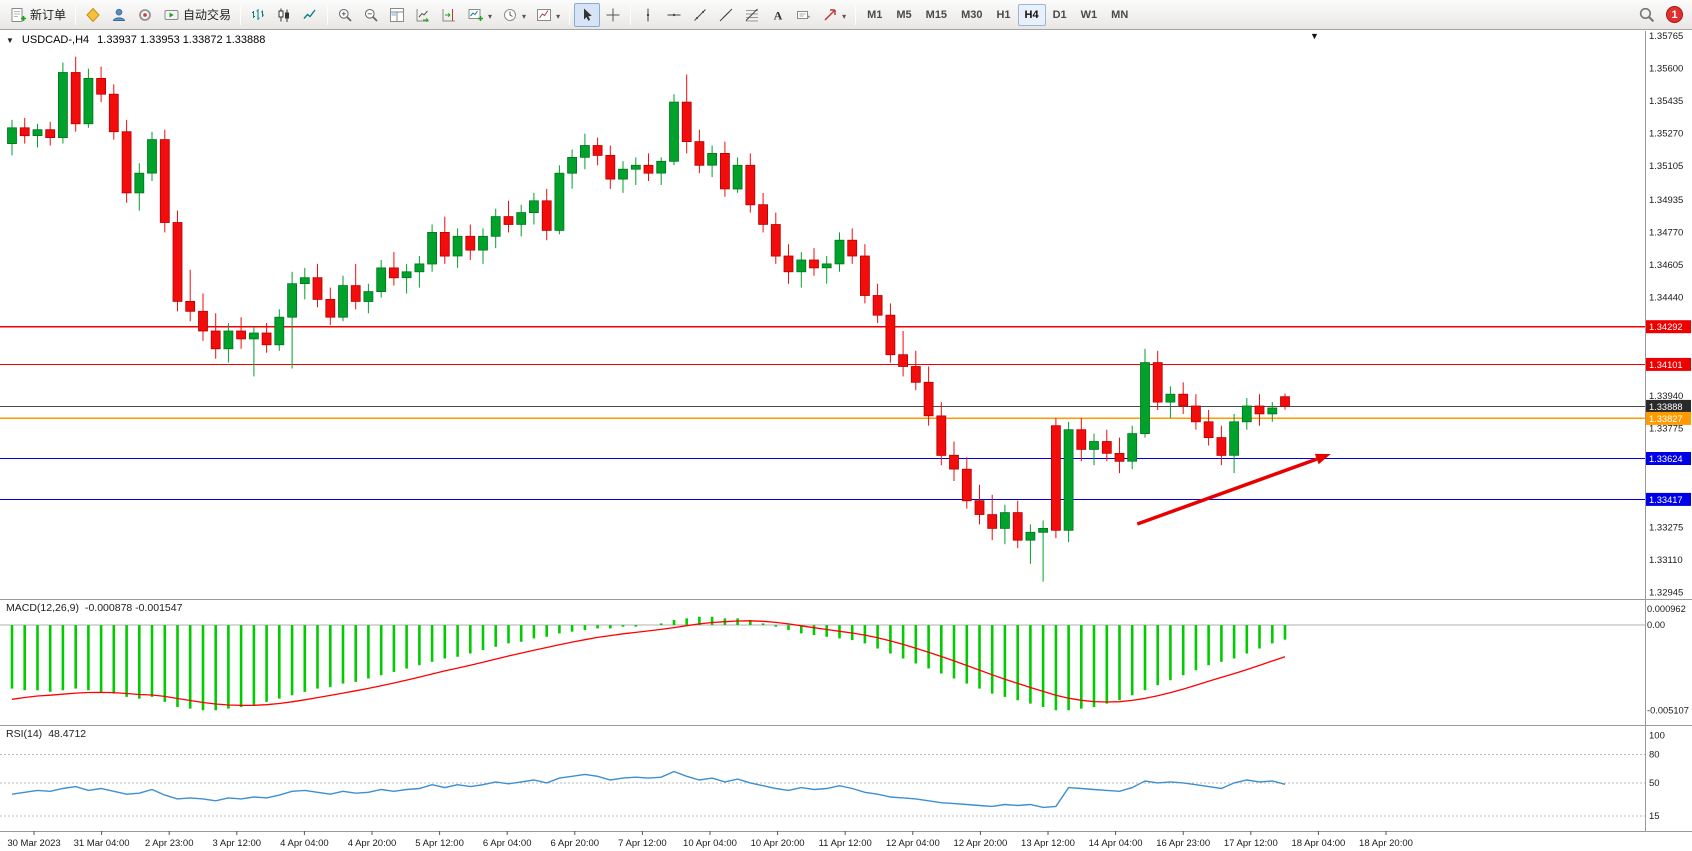  I want to click on svg-text: 1.34770, so click(1666, 232).